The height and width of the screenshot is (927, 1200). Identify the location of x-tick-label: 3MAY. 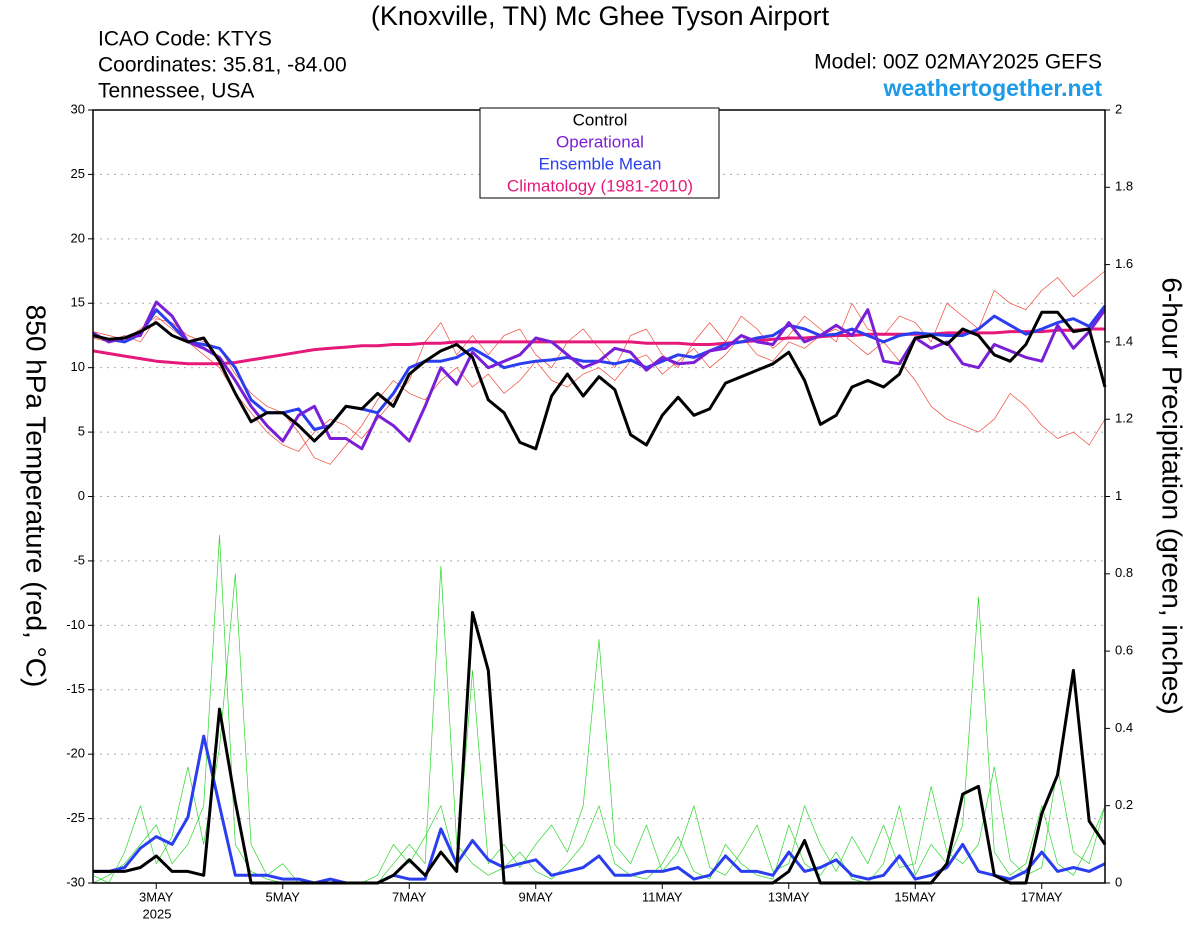
(156, 896).